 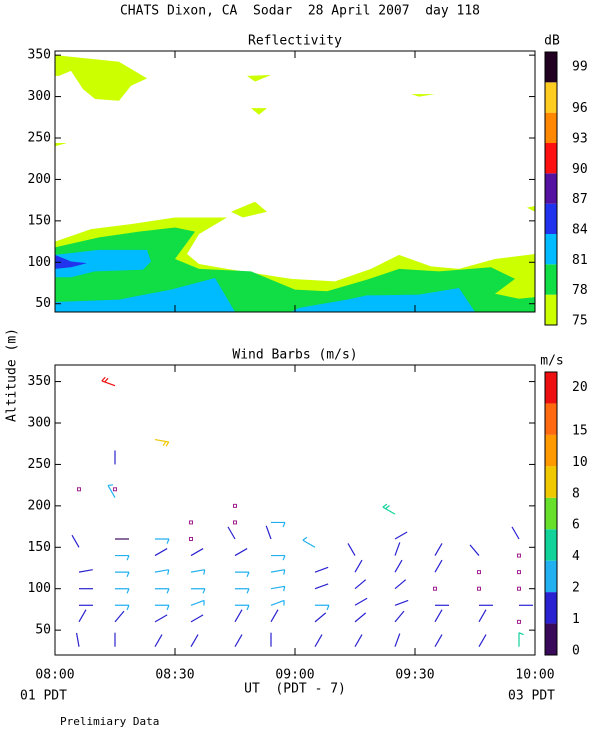 I want to click on y-tick-label: 250, so click(x=39, y=464).